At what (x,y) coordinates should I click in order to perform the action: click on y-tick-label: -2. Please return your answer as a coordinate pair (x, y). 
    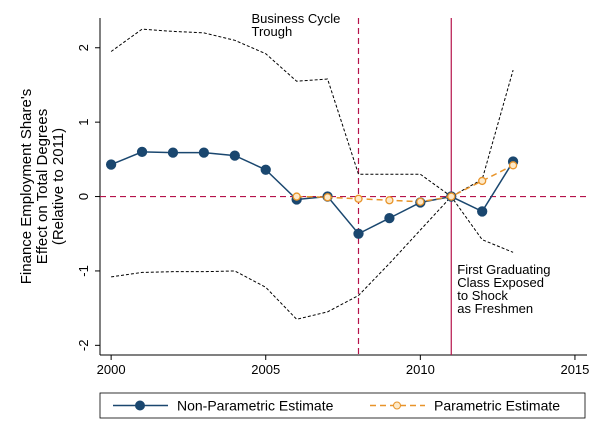
    Looking at the image, I should click on (83, 346).